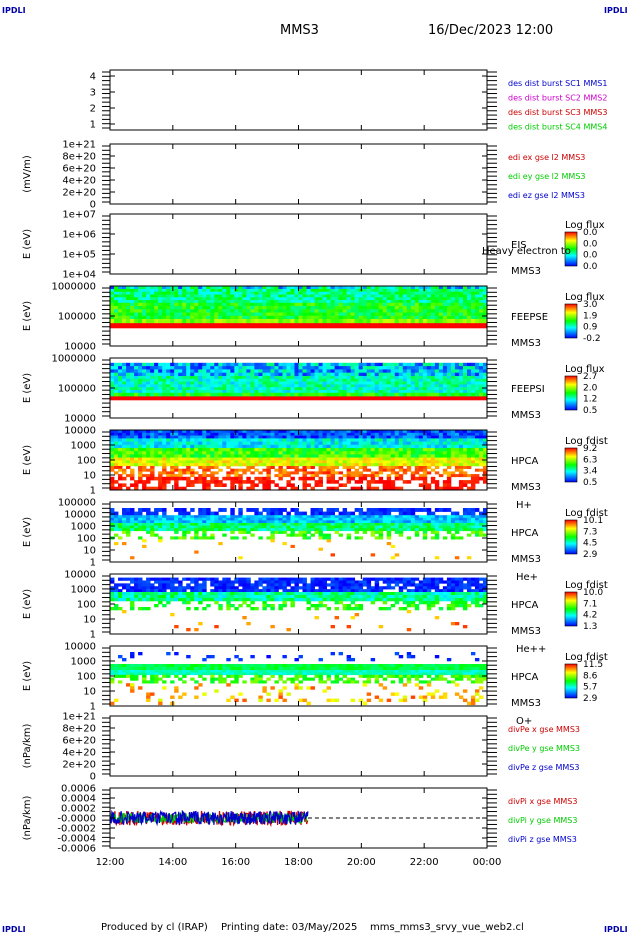  What do you see at coordinates (93, 491) in the screenshot?
I see `ytick-label: 1` at bounding box center [93, 491].